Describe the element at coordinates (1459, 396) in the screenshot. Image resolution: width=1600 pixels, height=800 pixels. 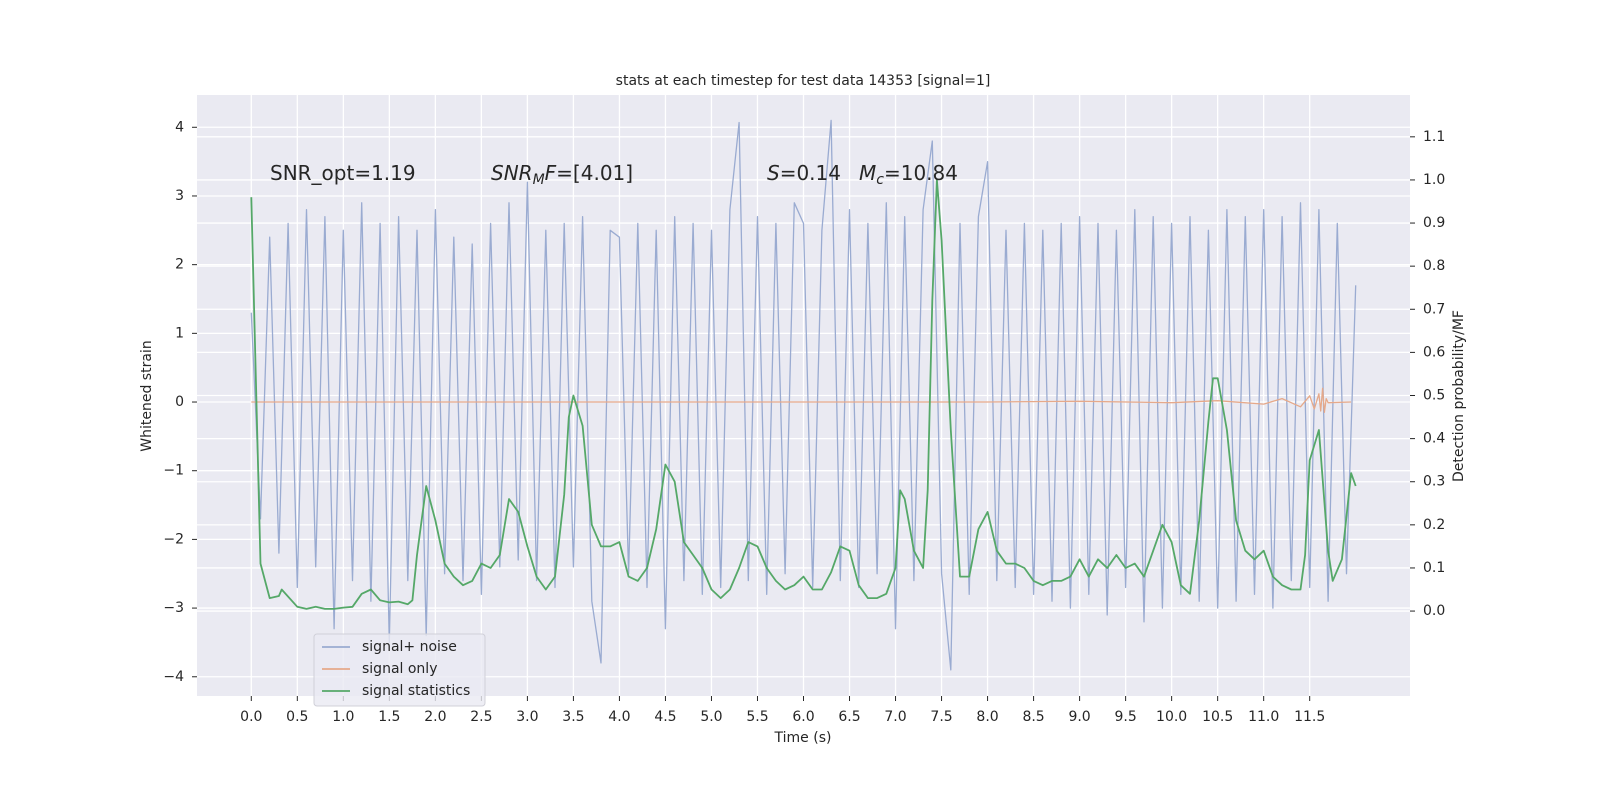
I see `y2-axis-label: Detection probability/MF` at that location.